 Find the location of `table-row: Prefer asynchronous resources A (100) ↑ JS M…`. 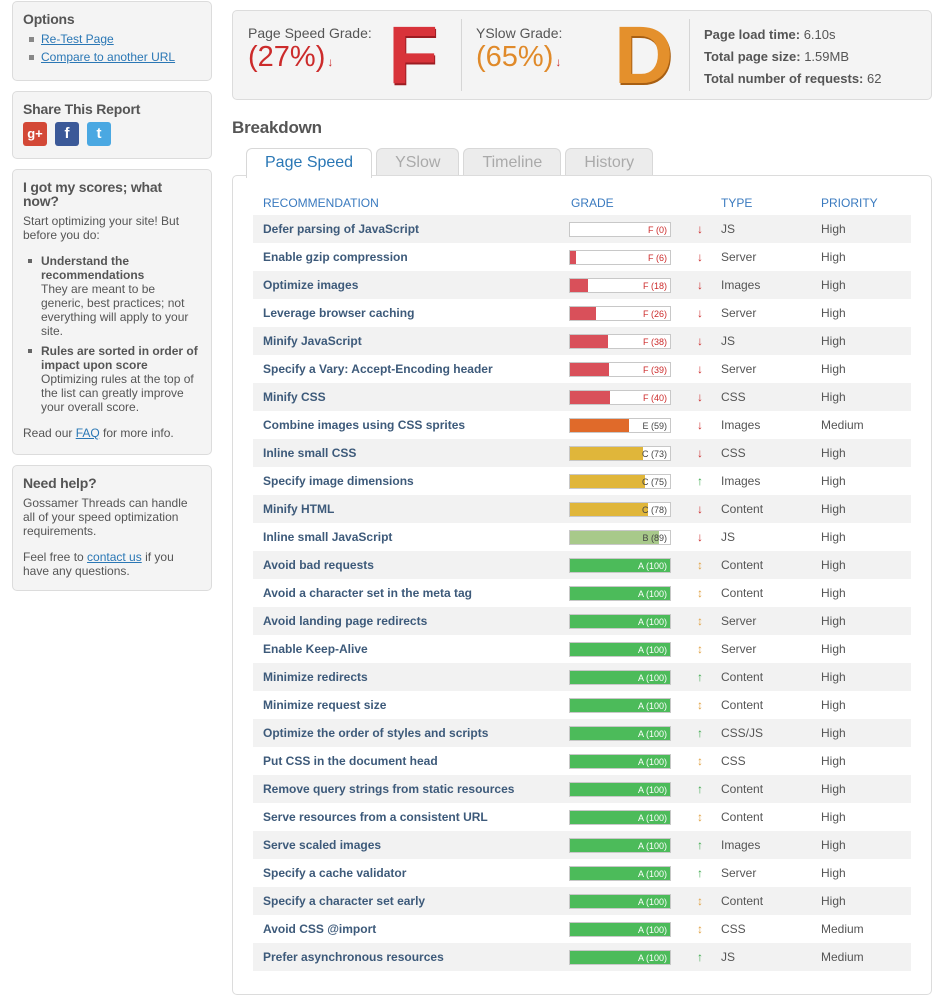

table-row: Prefer asynchronous resources A (100) ↑ JS M… is located at coordinates (582, 957).